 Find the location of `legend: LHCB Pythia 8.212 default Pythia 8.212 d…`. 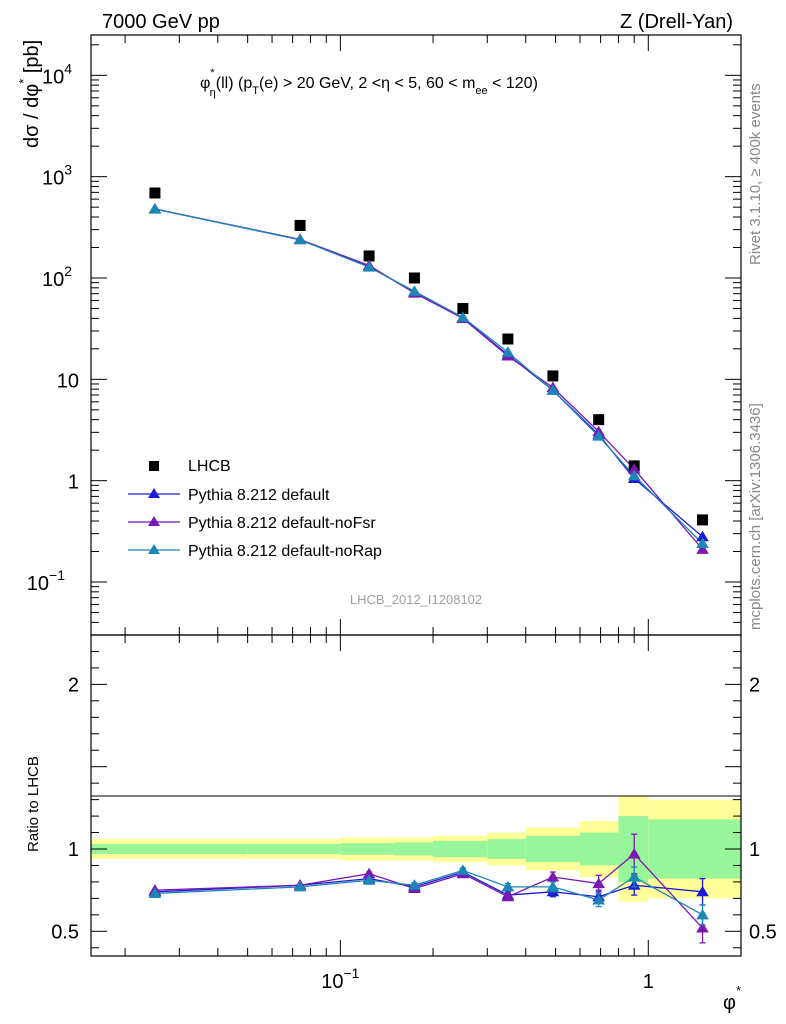

legend: LHCB Pythia 8.212 default Pythia 8.212 d… is located at coordinates (255, 509).